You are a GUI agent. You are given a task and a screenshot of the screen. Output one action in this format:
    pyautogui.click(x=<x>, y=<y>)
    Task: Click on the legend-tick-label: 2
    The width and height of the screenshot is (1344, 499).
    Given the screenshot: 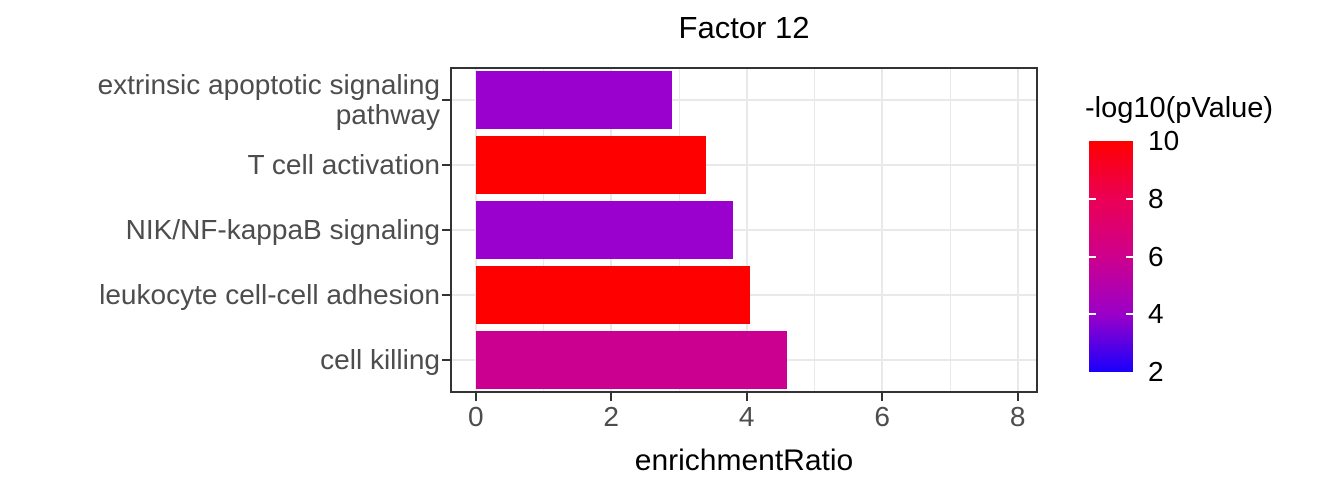 What is the action you would take?
    pyautogui.click(x=1156, y=371)
    